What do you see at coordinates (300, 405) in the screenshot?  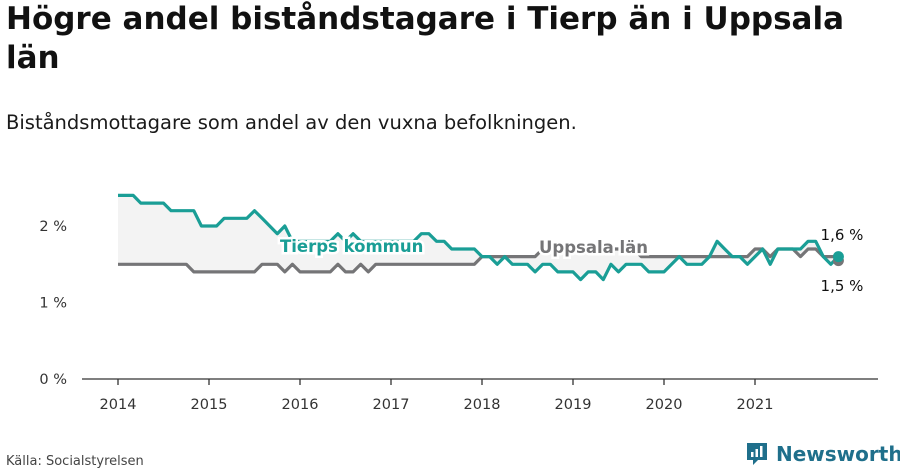 I see `x-tick-label: 2016` at bounding box center [300, 405].